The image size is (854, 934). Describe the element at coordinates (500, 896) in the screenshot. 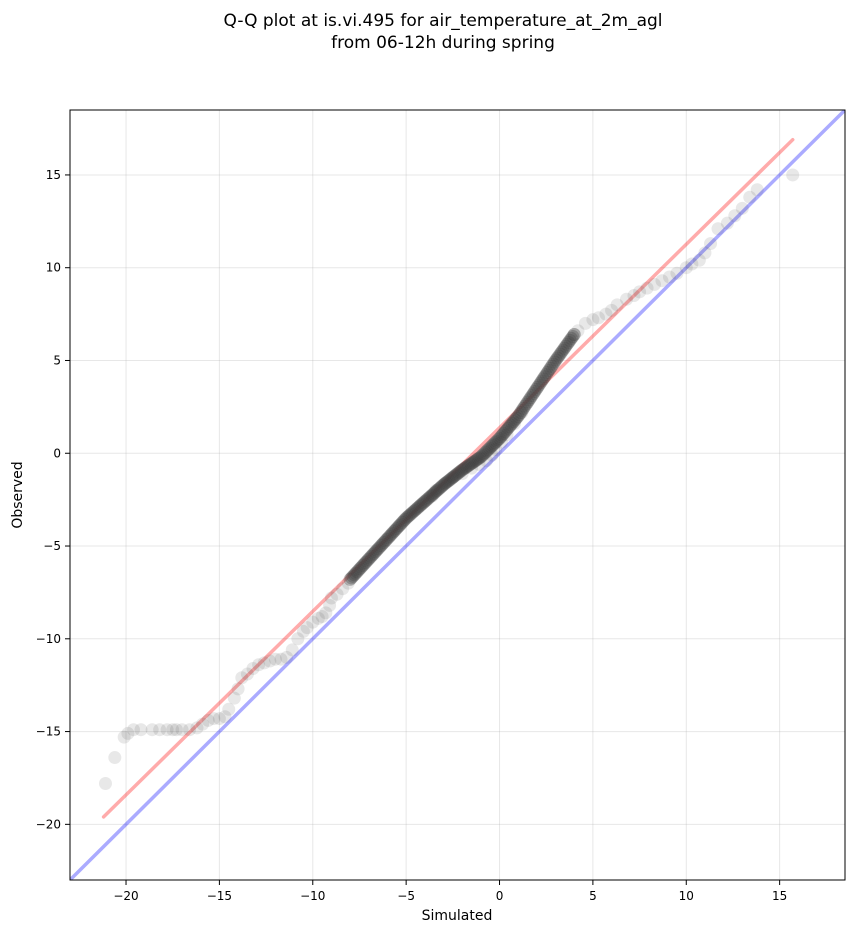

I see `x-tick-label: 0` at that location.